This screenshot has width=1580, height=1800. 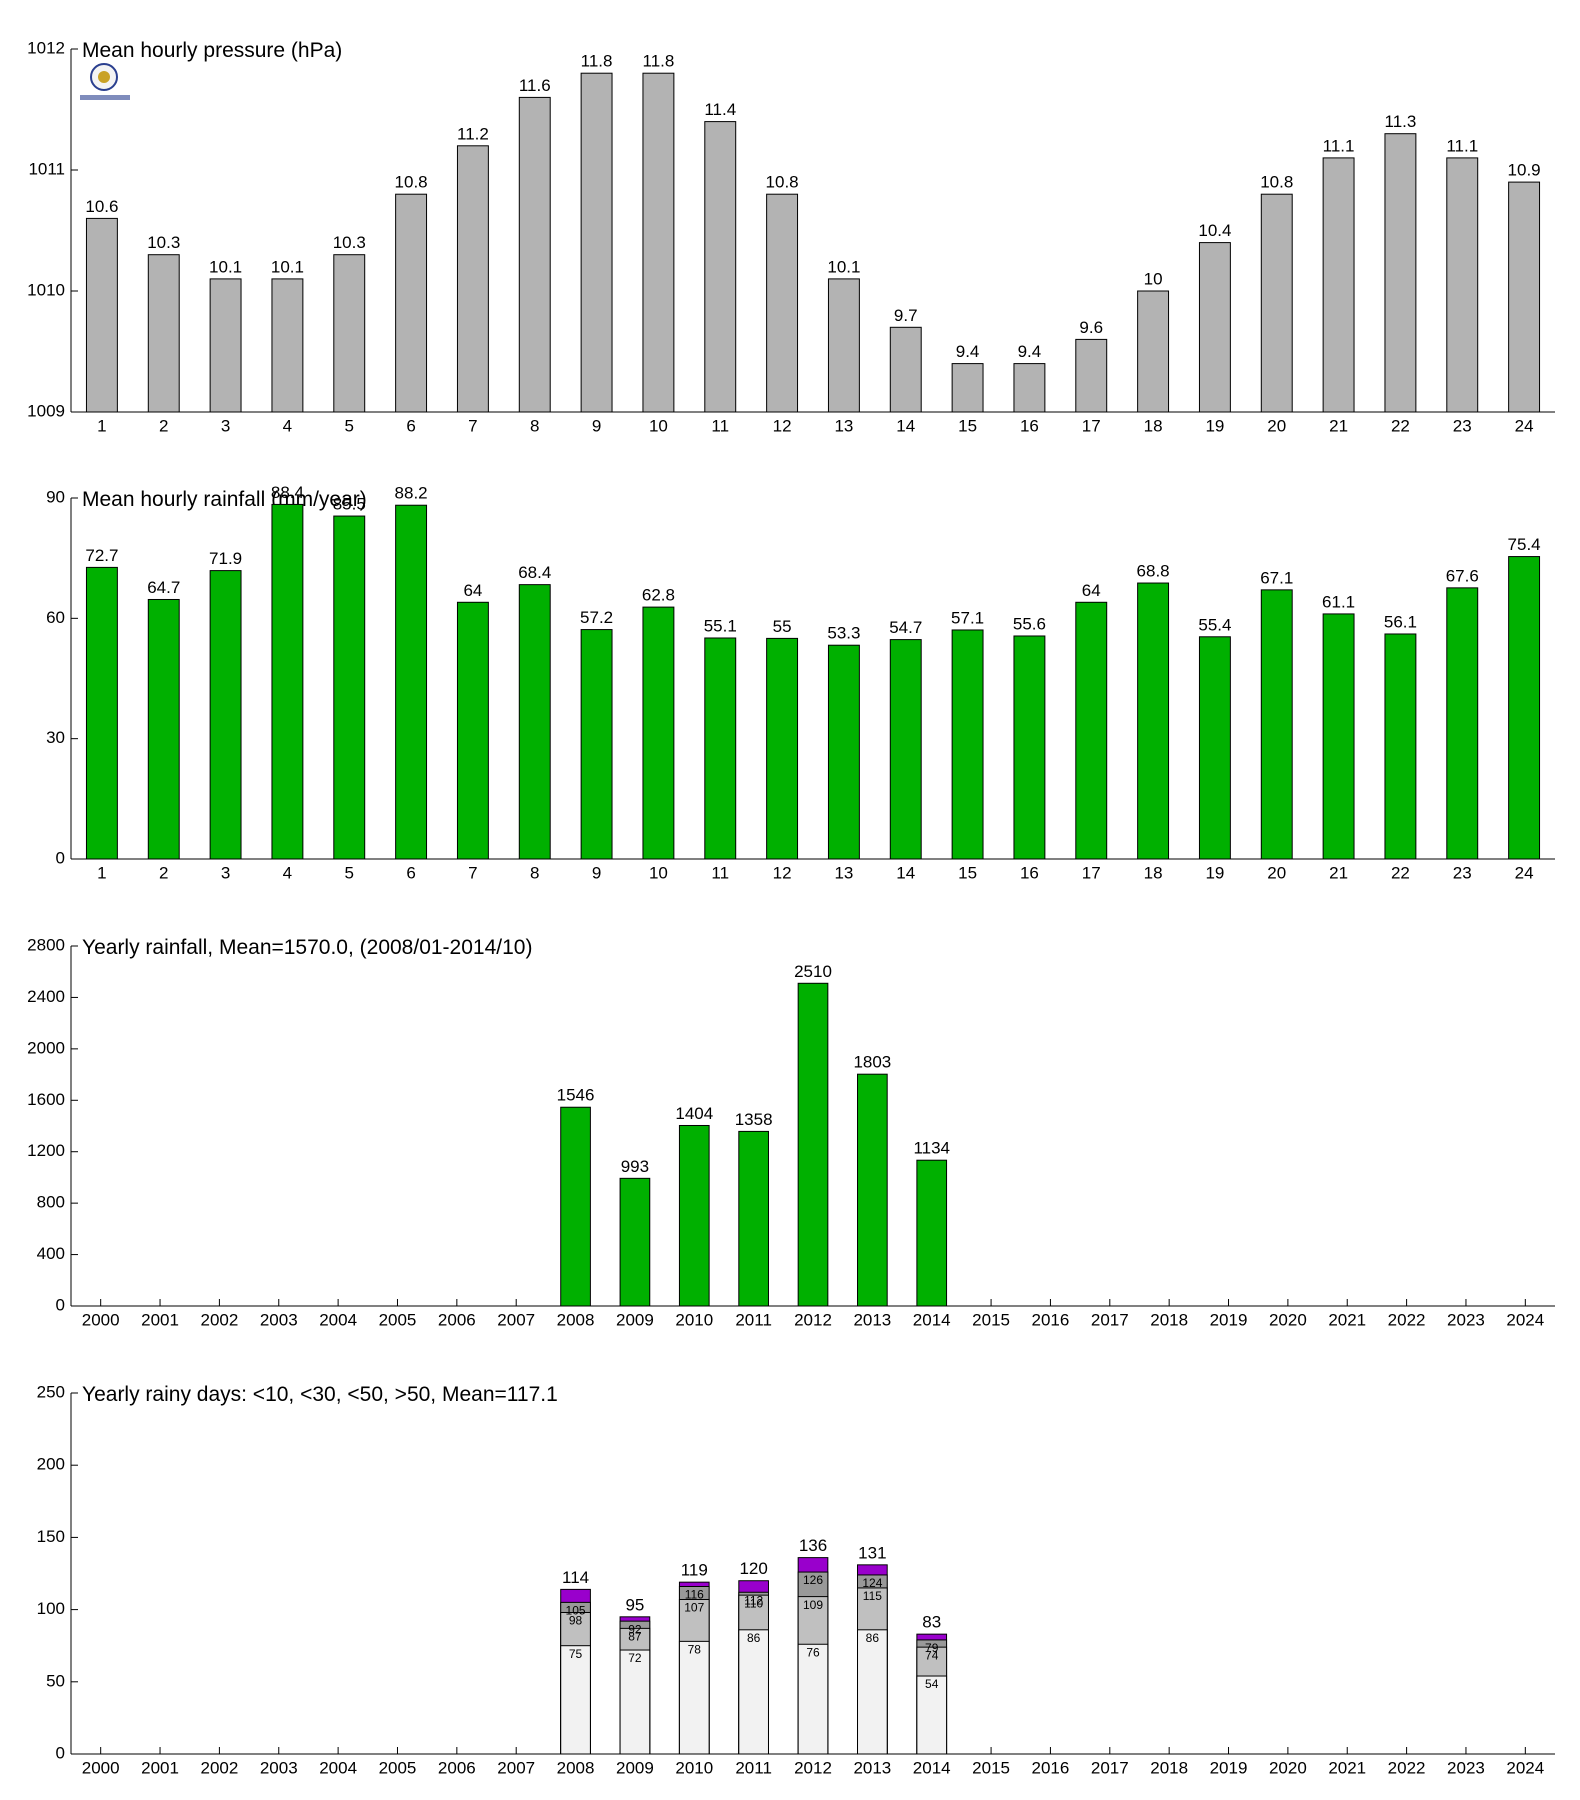 What do you see at coordinates (55, 737) in the screenshot?
I see `y-tick-label: 30` at bounding box center [55, 737].